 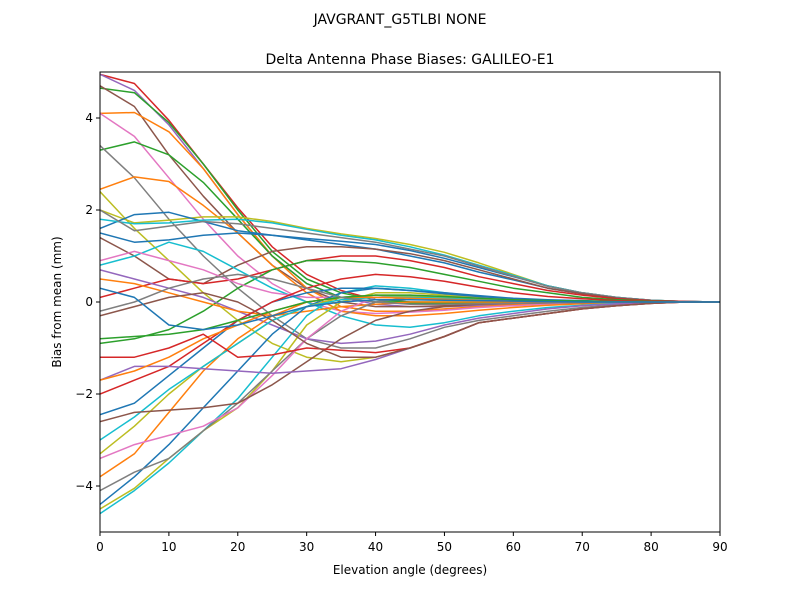 I want to click on x-axis-label: Elevation angle (degrees), so click(x=410, y=570).